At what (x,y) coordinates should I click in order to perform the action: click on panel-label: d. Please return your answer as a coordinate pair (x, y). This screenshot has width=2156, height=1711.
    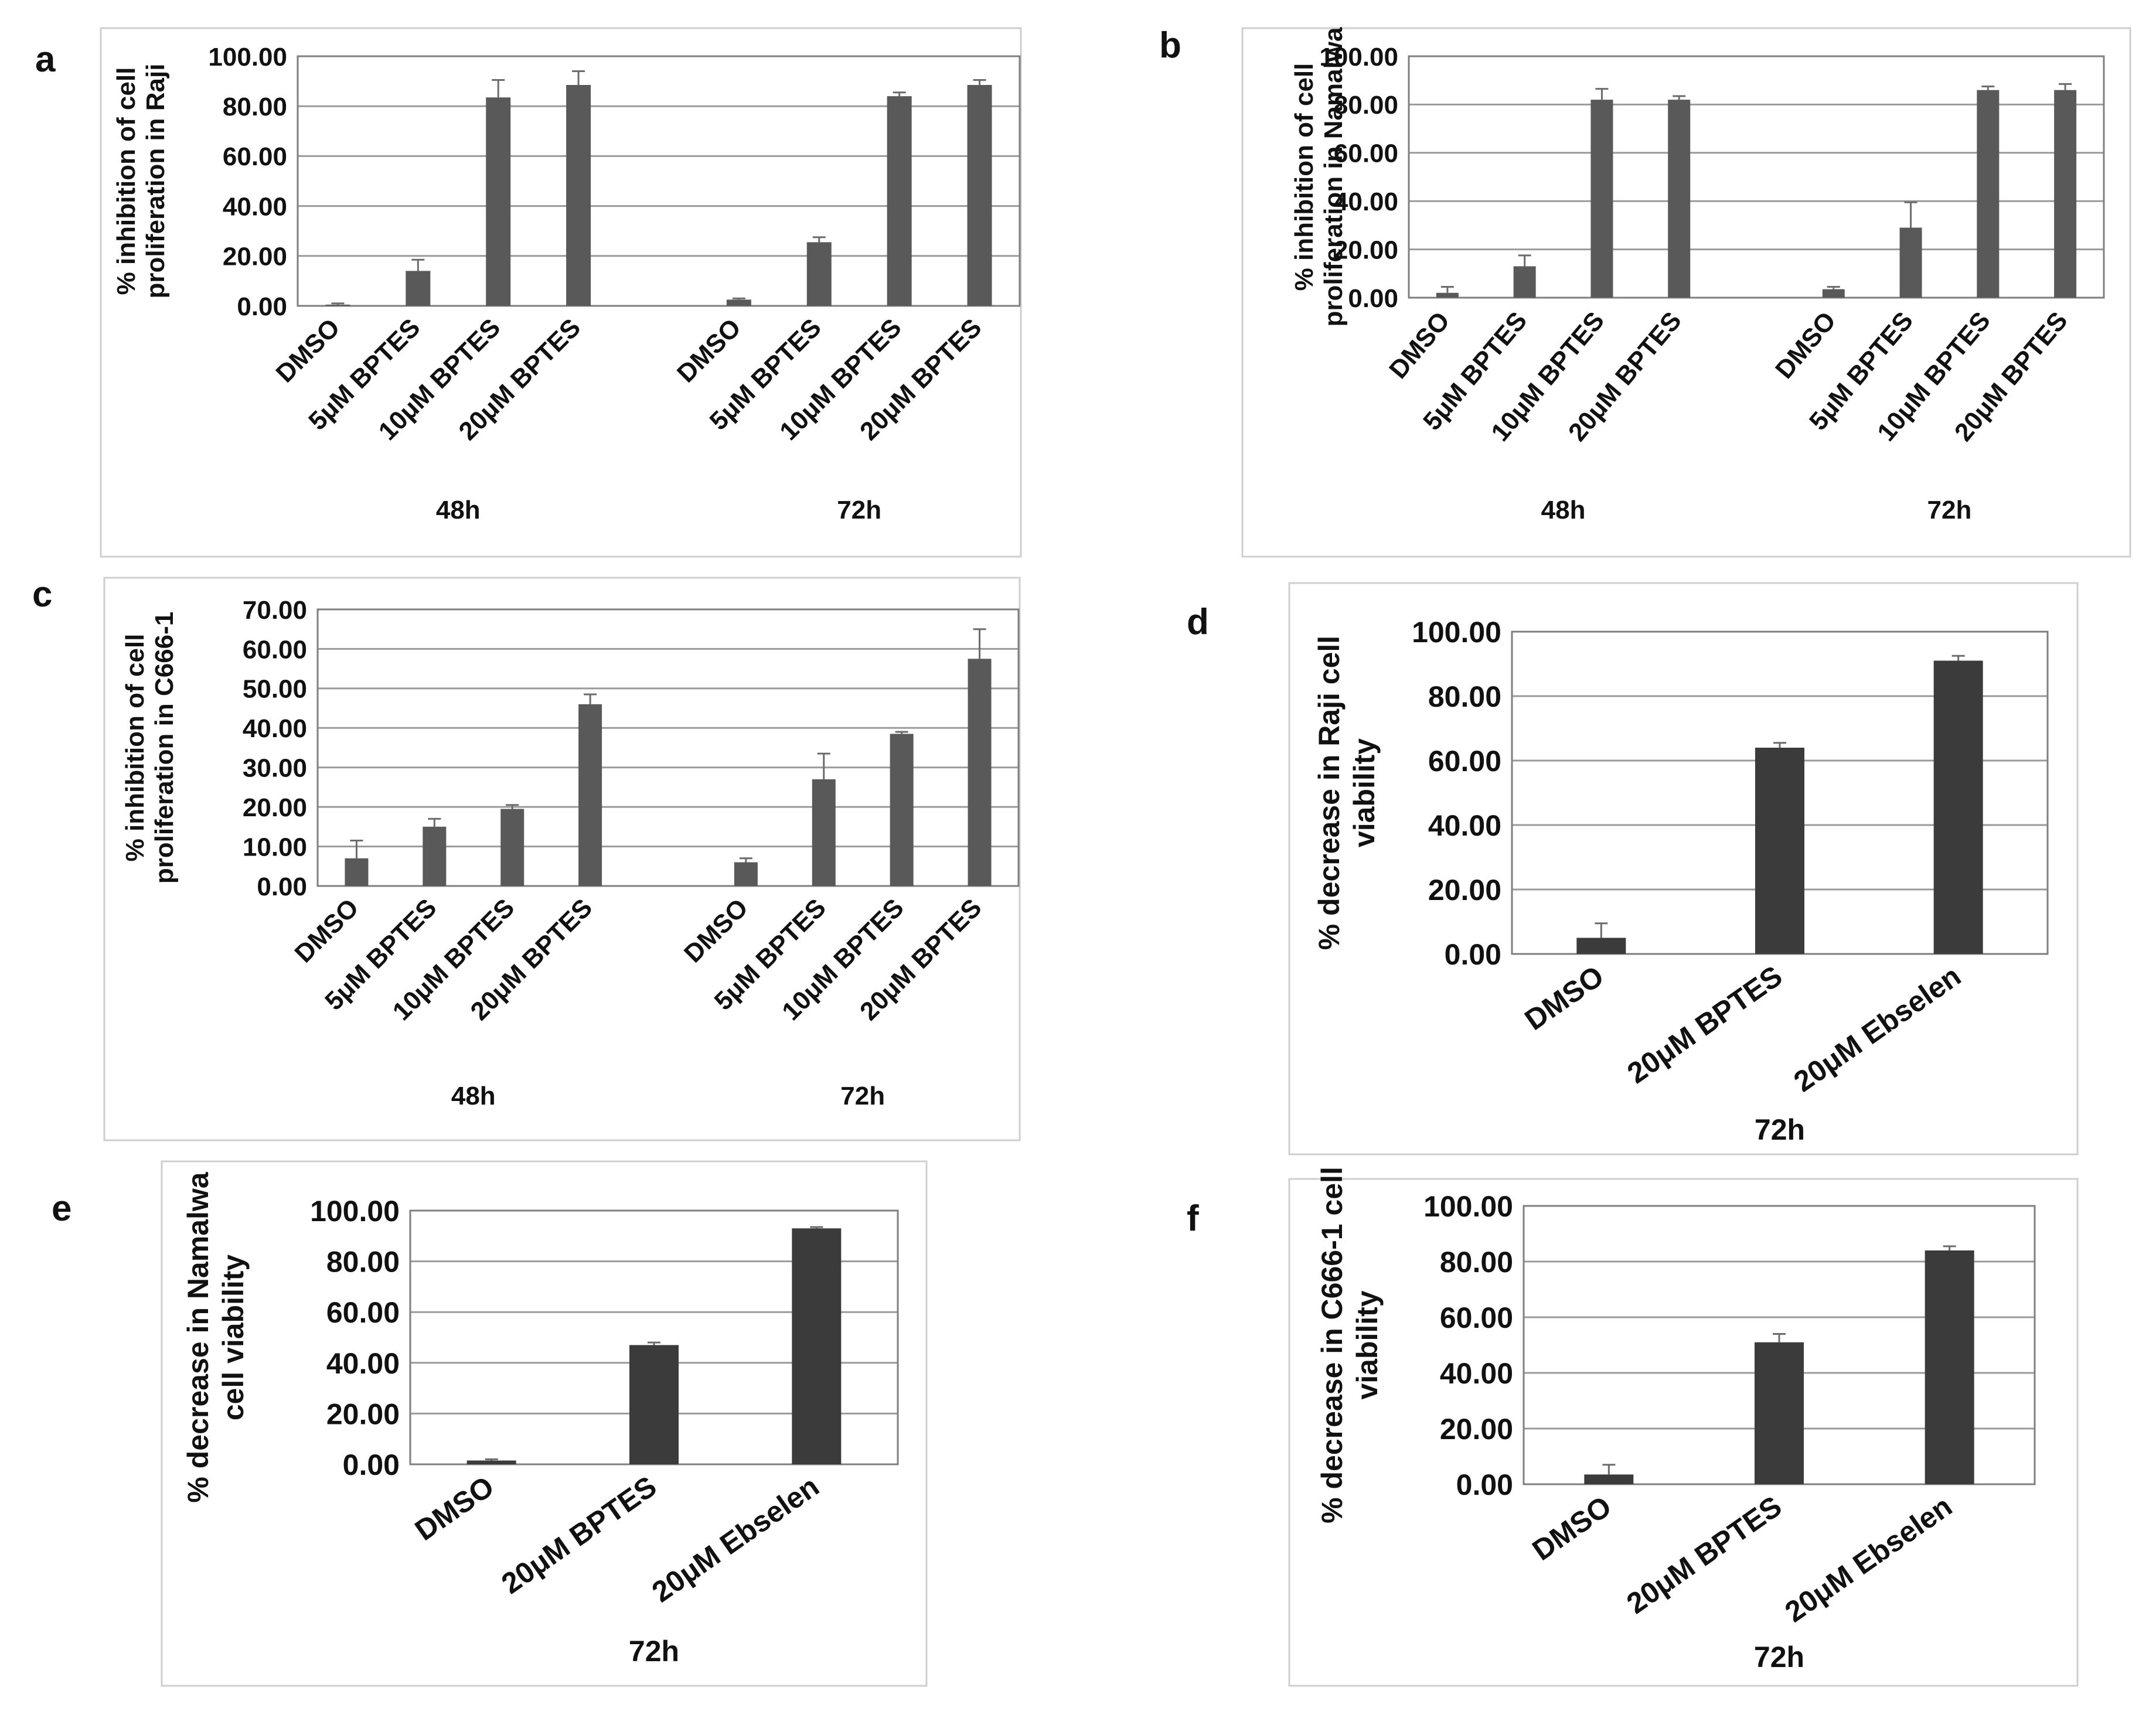
    Looking at the image, I should click on (1198, 622).